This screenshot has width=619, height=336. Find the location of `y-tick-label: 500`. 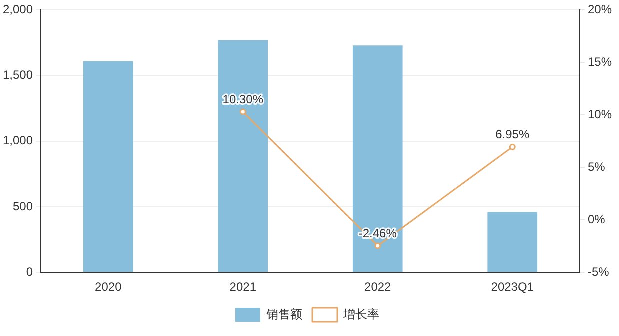

y-tick-label: 500 is located at coordinates (23, 206).